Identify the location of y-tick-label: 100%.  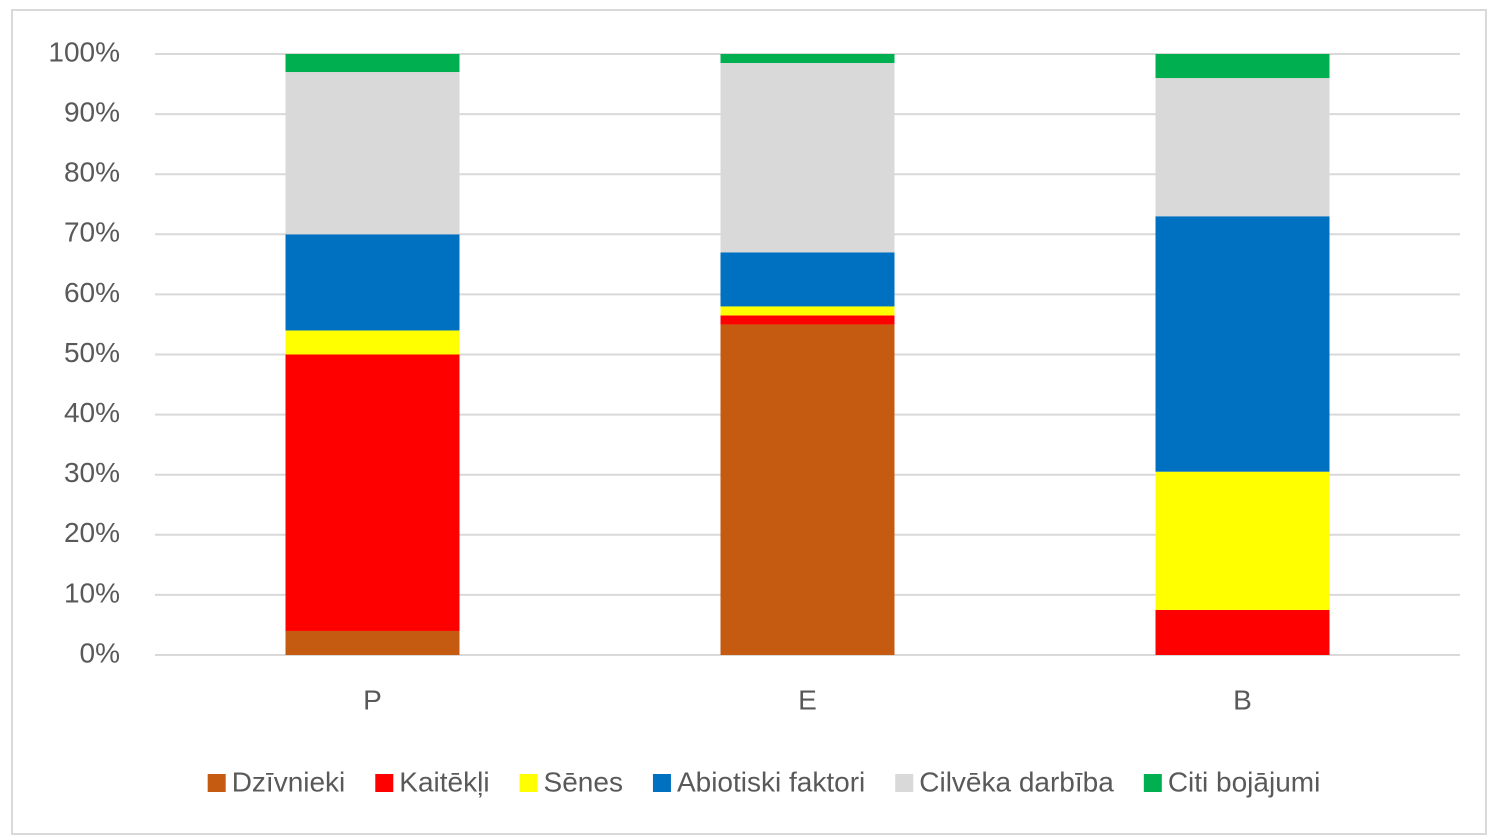
(84, 51).